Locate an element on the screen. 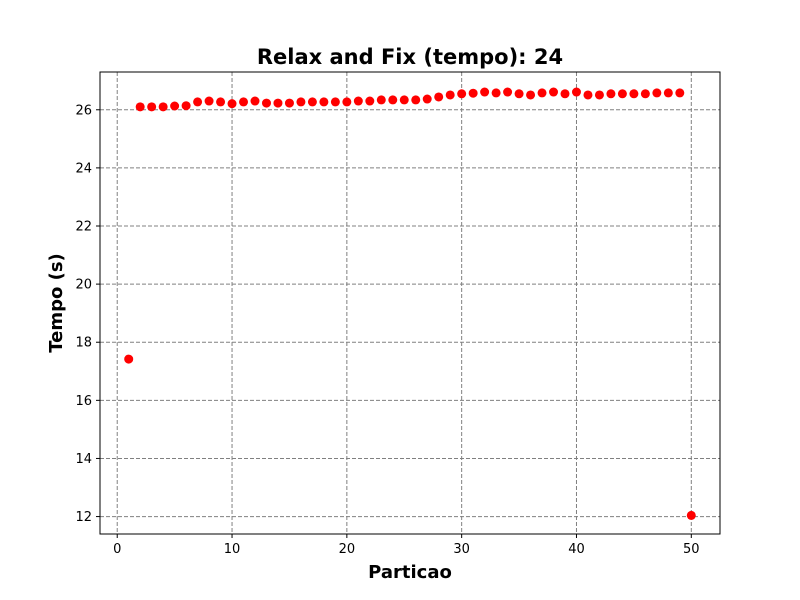  x-axis-ticks: 0 10 20 30 40 50 is located at coordinates (406, 545).